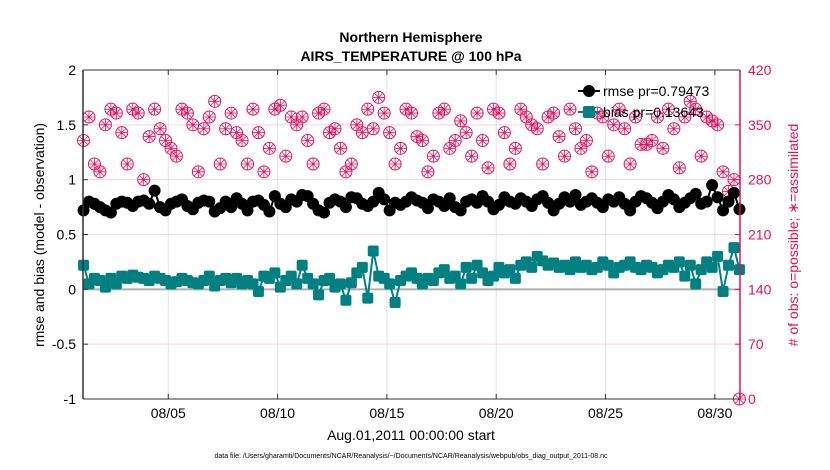 This screenshot has height=470, width=830. Describe the element at coordinates (760, 70) in the screenshot. I see `y-right-tick-label: 420` at that location.